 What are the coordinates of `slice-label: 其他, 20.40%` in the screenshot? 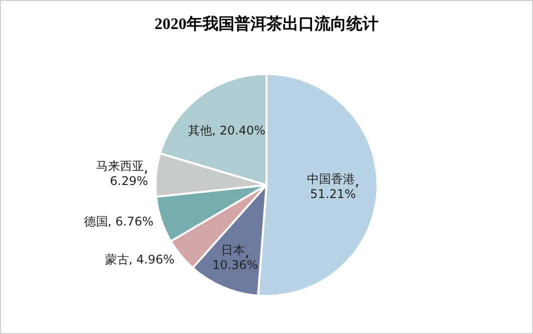 It's located at (227, 131).